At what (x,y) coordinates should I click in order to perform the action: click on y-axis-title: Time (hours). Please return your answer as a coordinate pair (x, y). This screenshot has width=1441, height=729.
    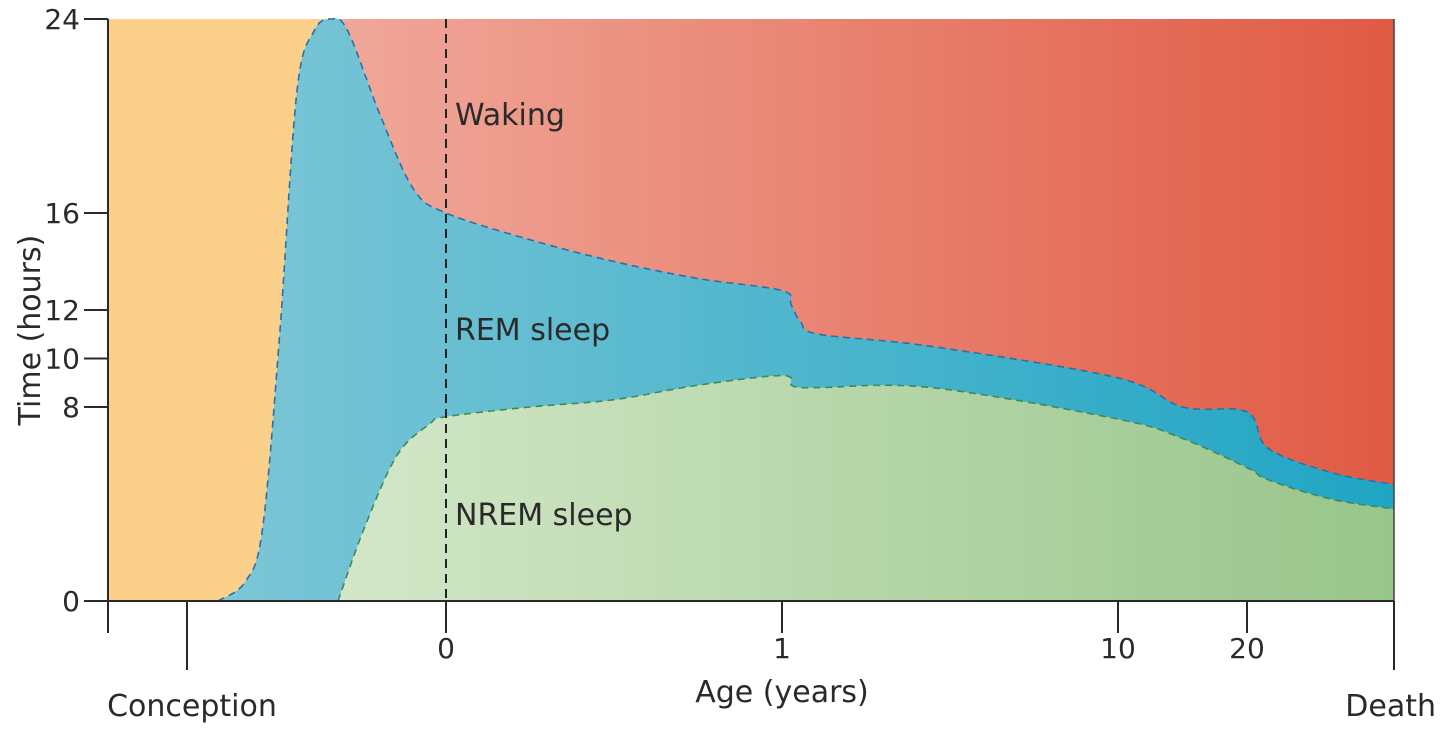
    Looking at the image, I should click on (30, 331).